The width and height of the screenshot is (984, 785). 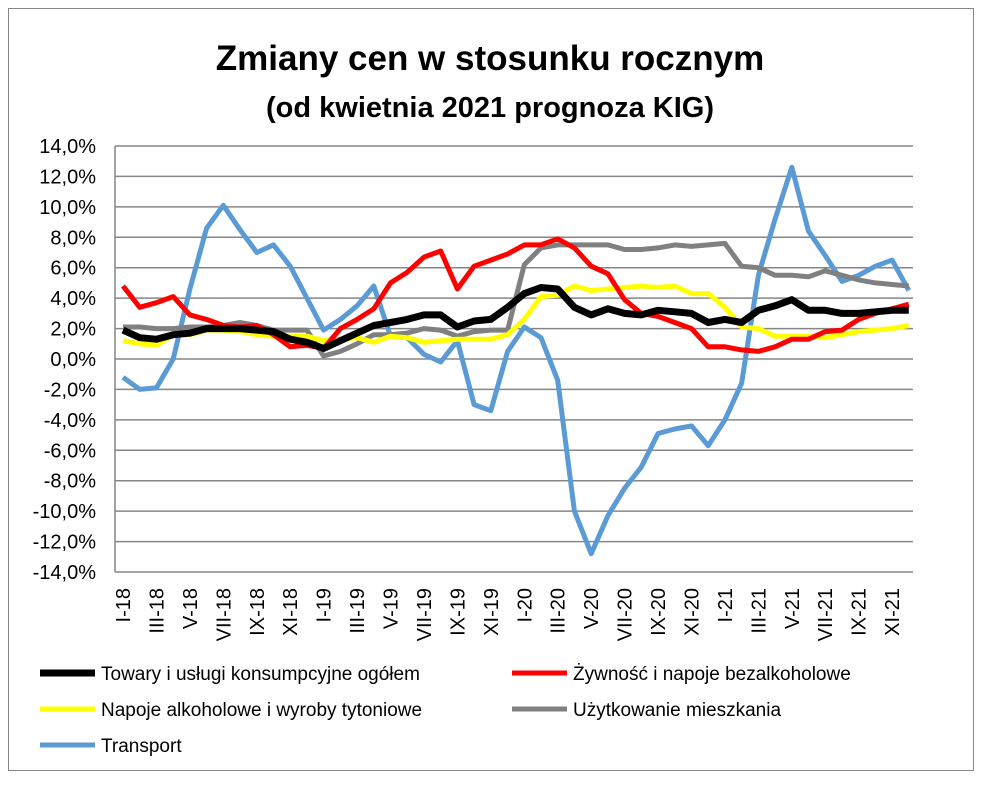 I want to click on legend-label: Napoje alkoholowe i wyroby tytoniowe, so click(x=261, y=710).